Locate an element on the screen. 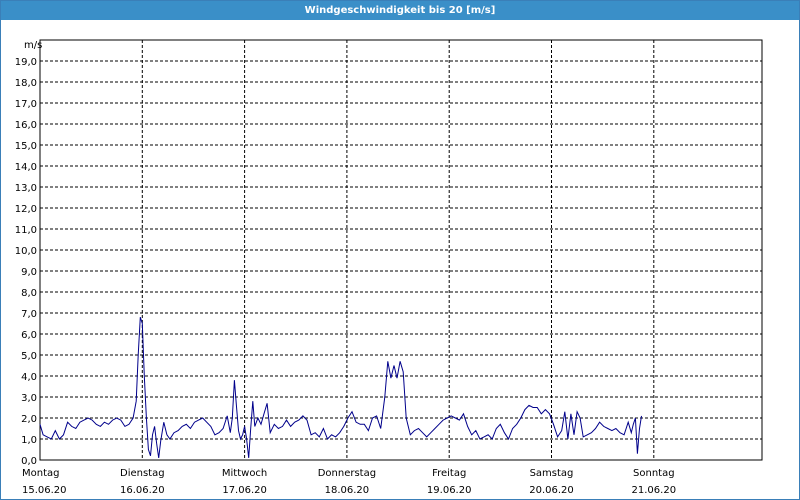  chart-title: Windgeschwindigkeit bis 20 [m/s] is located at coordinates (400, 10).